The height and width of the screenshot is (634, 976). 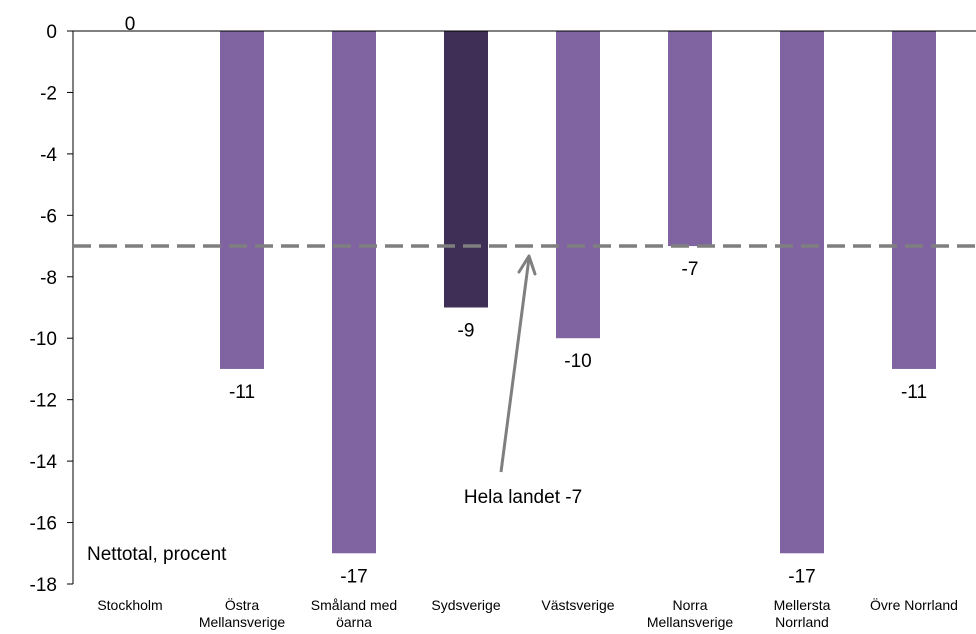 What do you see at coordinates (43, 524) in the screenshot?
I see `y-tick-label: -16` at bounding box center [43, 524].